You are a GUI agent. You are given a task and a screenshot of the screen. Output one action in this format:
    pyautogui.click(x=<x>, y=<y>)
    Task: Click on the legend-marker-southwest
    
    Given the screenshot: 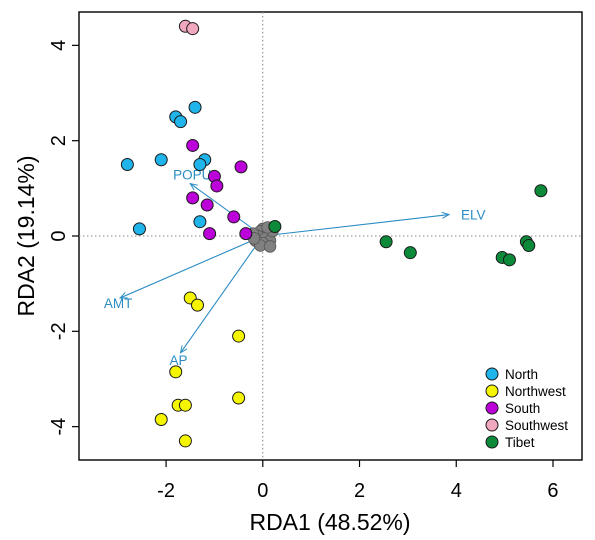 What is the action you would take?
    pyautogui.click(x=492, y=425)
    